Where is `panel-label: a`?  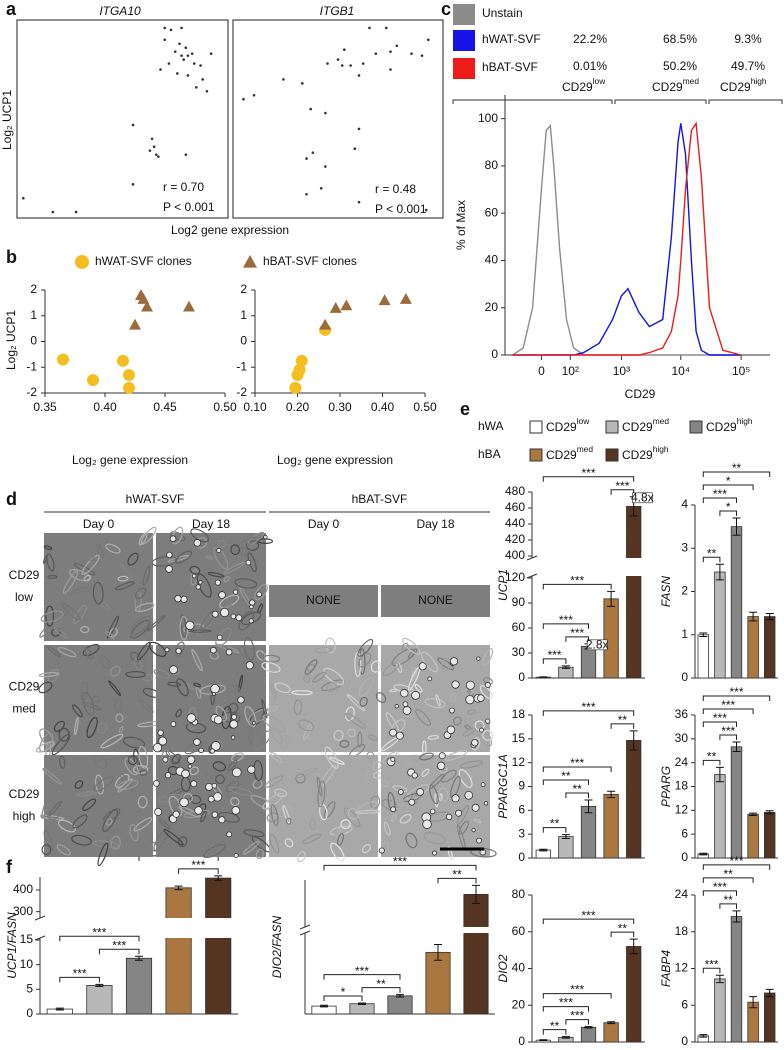 panel-label: a is located at coordinates (11, 9).